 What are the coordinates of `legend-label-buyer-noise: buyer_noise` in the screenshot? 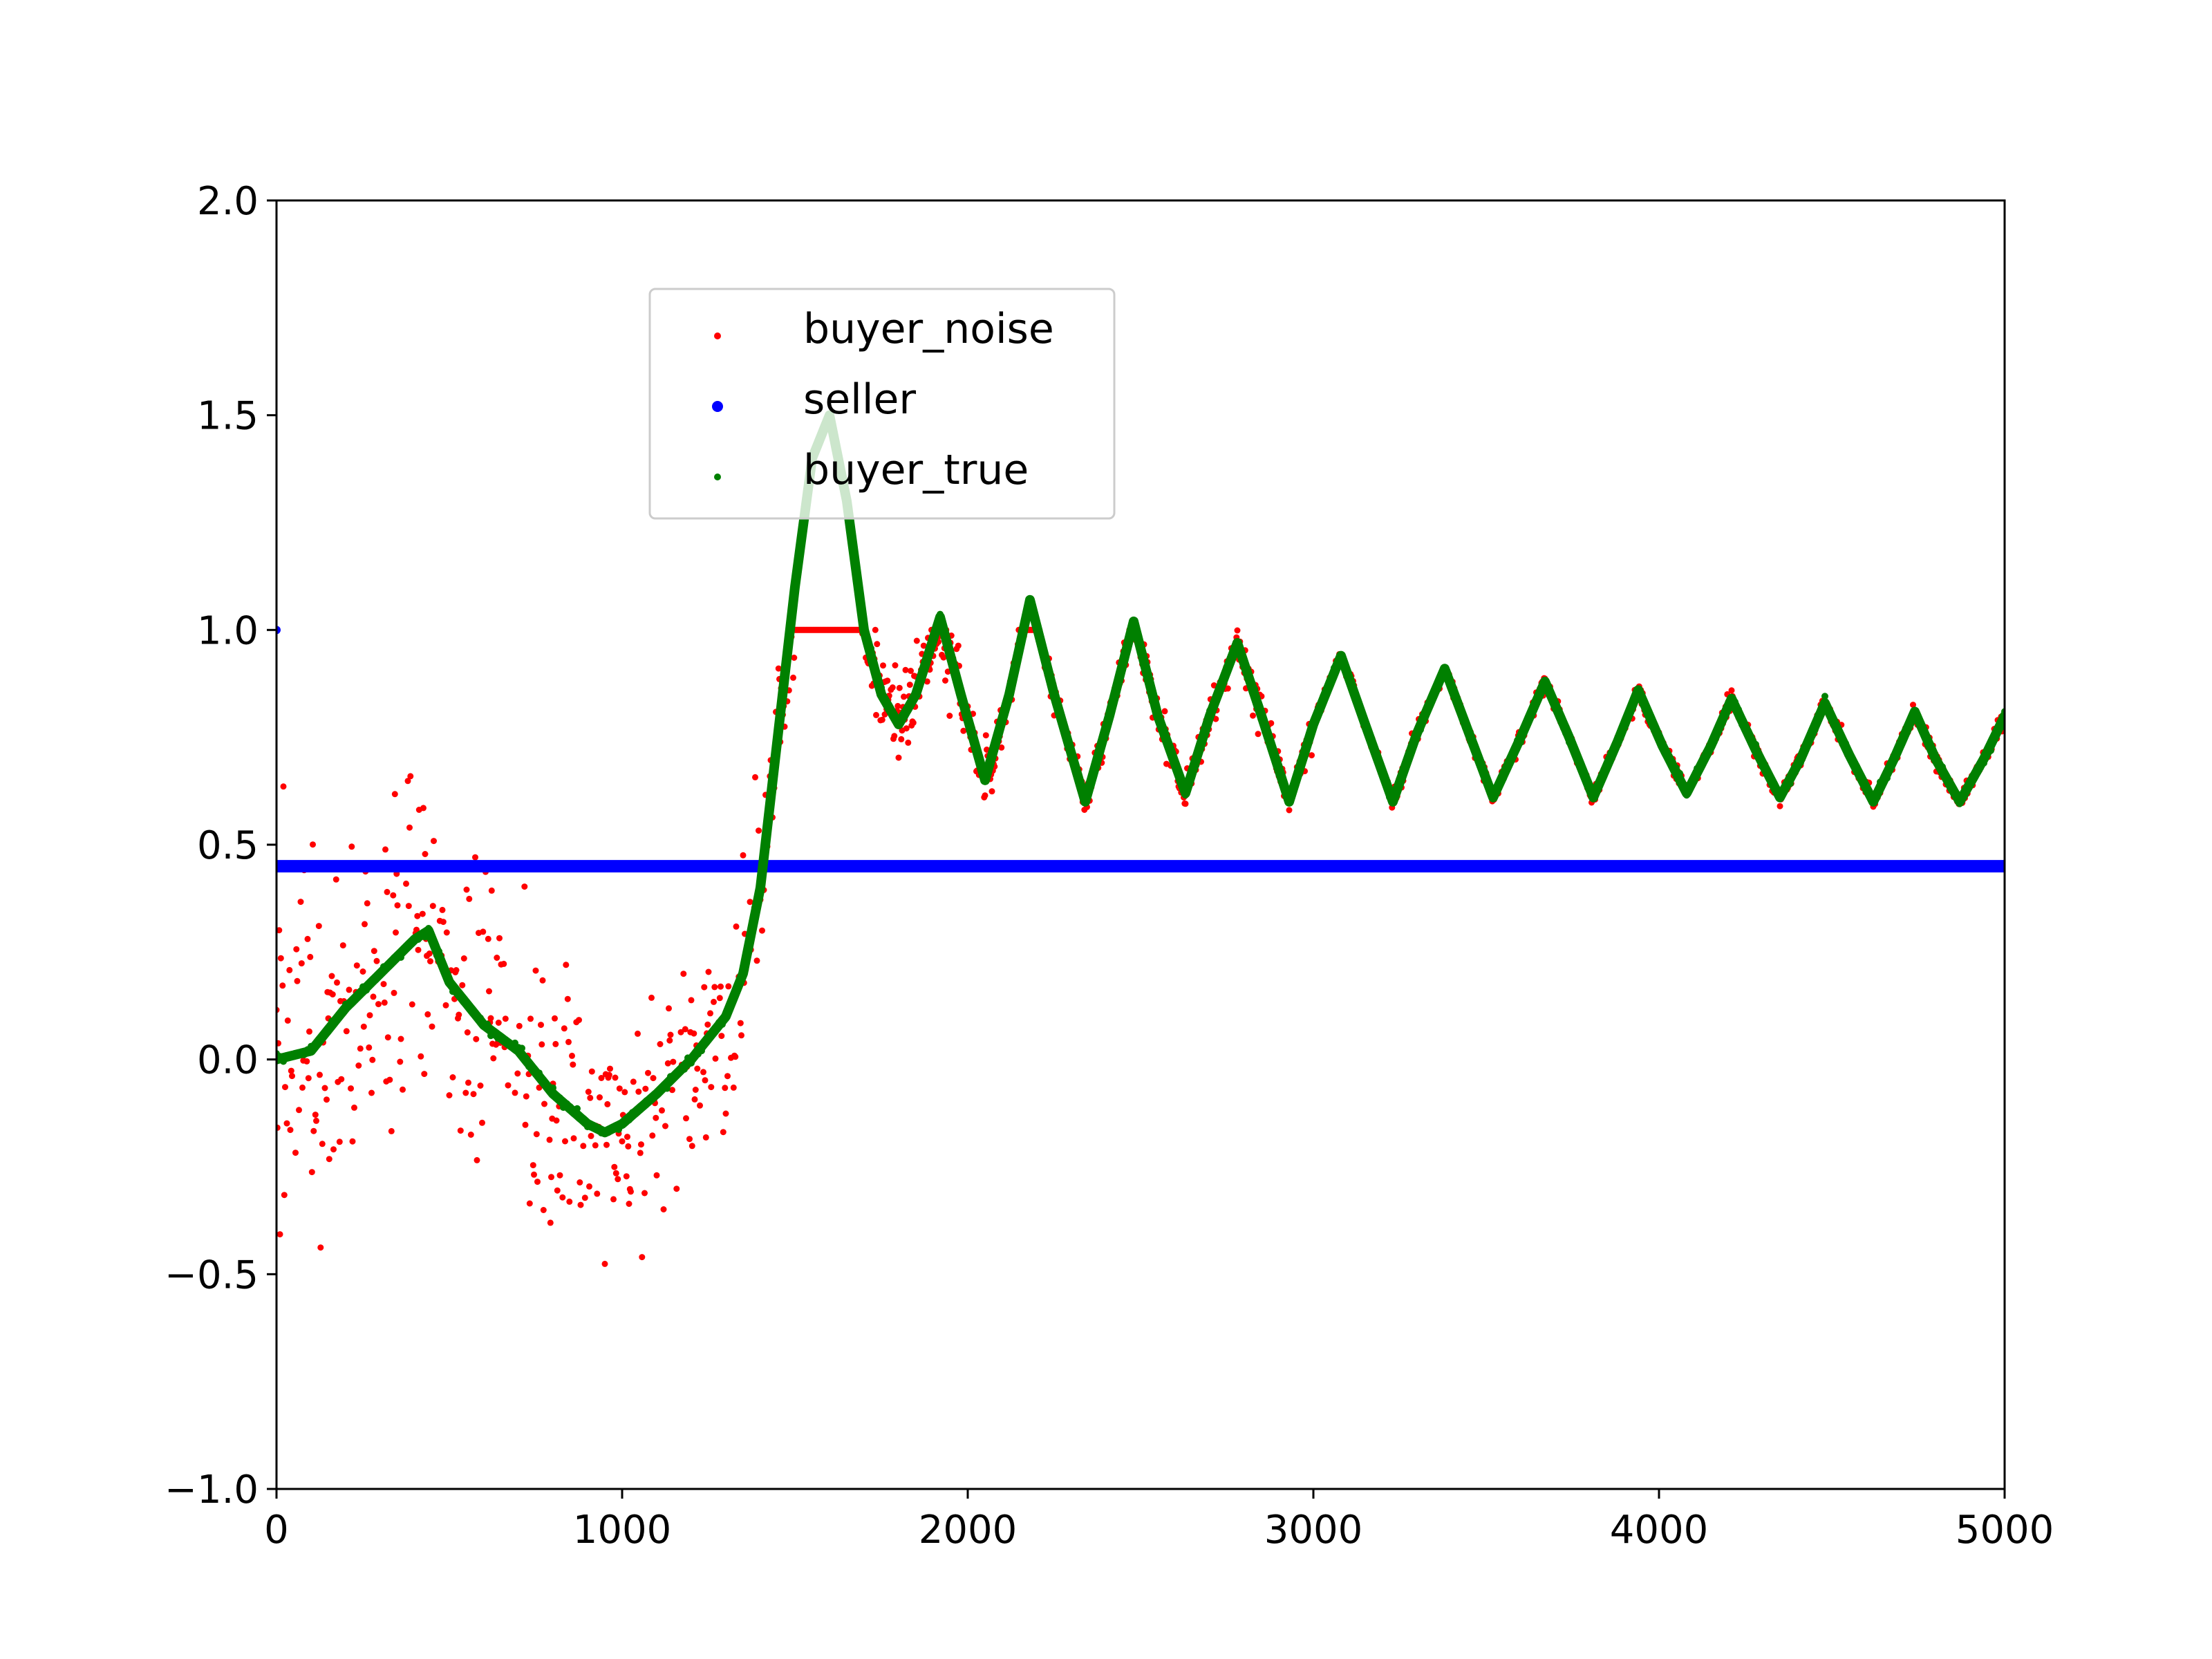 It's located at (929, 329).